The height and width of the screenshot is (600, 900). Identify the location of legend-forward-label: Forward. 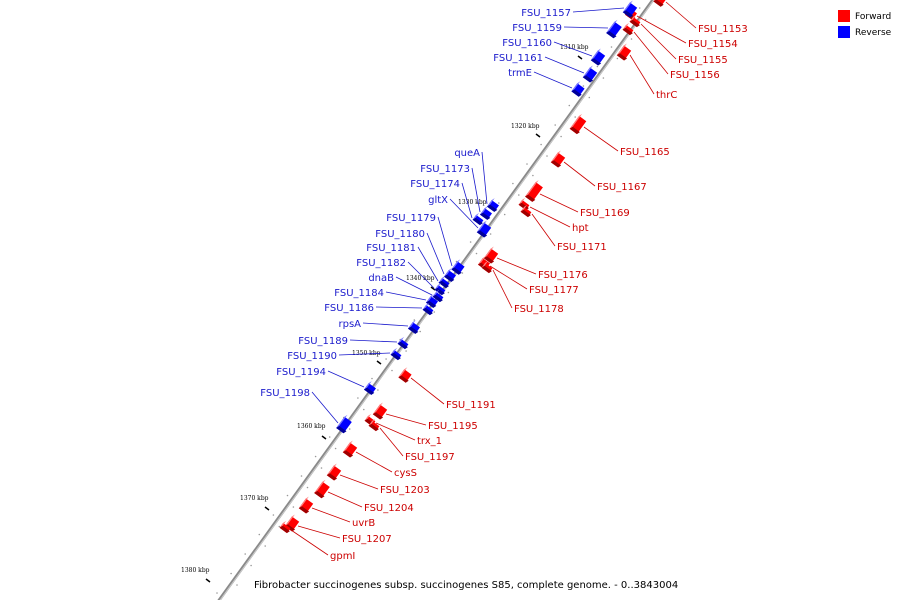
(873, 17).